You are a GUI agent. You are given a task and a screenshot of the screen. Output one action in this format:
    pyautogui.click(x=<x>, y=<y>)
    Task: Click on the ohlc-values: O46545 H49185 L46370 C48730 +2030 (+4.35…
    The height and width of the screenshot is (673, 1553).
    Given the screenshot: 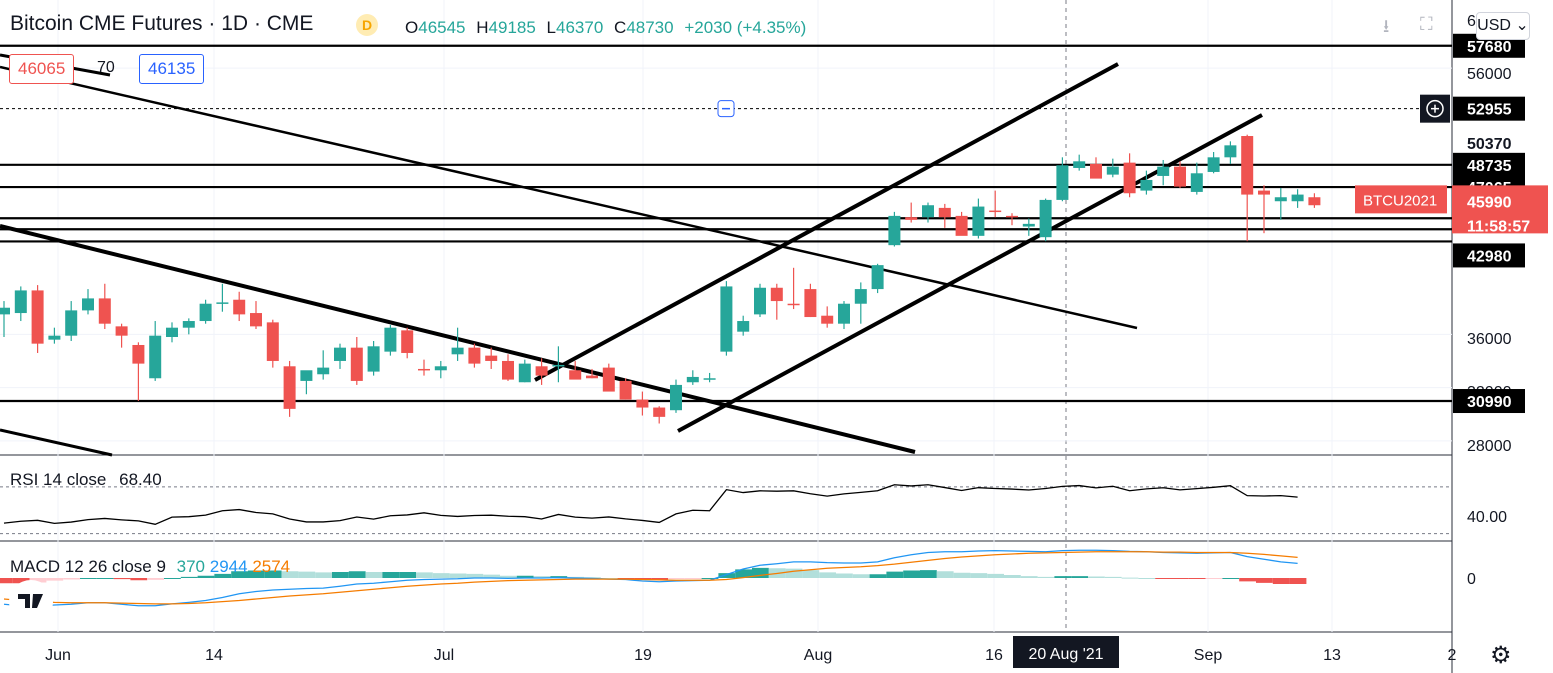 What is the action you would take?
    pyautogui.click(x=608, y=28)
    